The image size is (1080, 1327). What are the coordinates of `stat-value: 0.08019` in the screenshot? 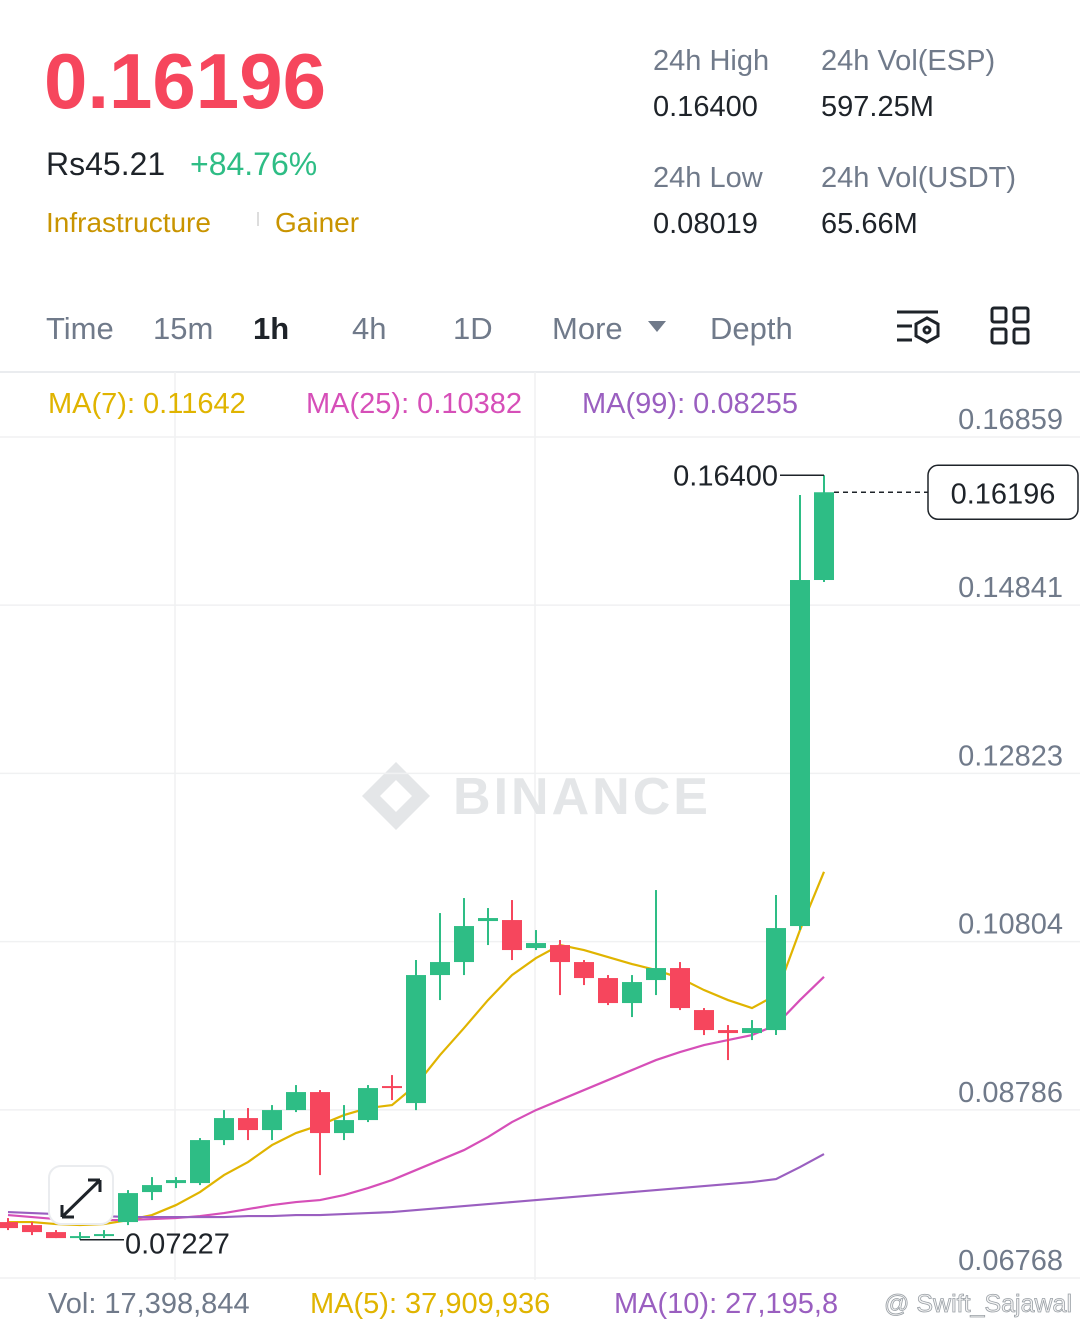 It's located at (705, 224).